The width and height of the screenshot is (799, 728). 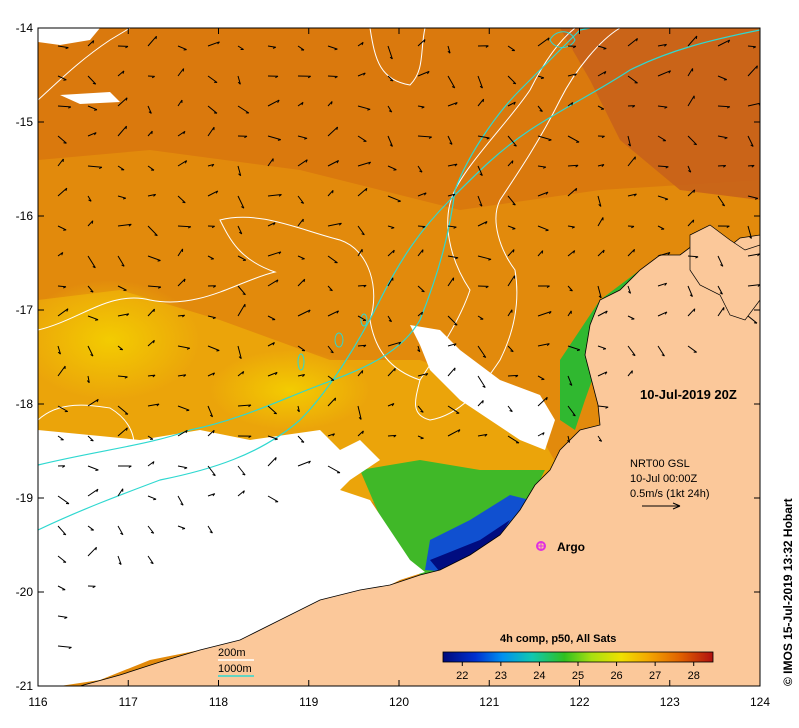 I want to click on colorbar, so click(x=578, y=657).